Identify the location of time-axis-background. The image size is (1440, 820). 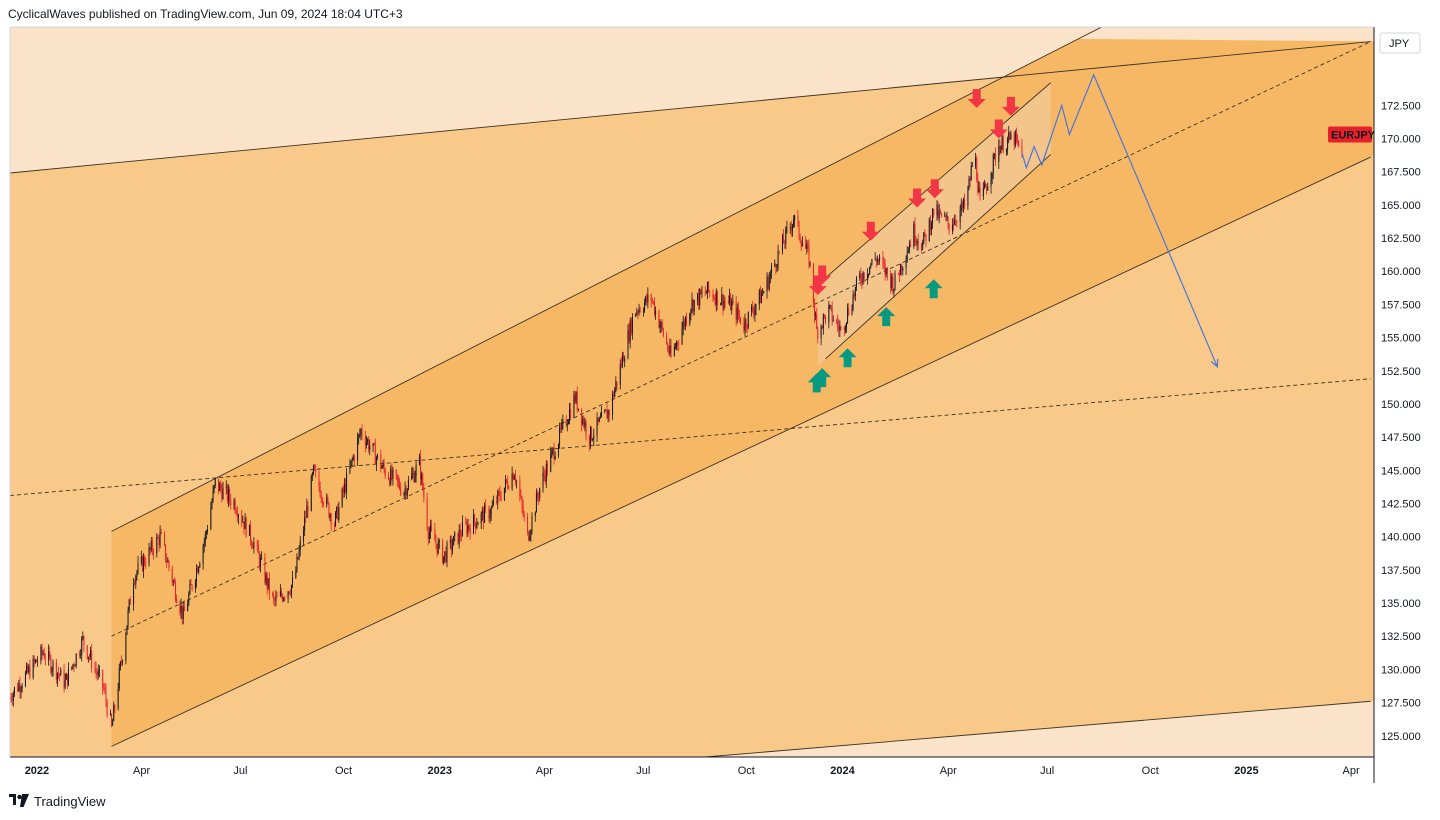
(725, 770).